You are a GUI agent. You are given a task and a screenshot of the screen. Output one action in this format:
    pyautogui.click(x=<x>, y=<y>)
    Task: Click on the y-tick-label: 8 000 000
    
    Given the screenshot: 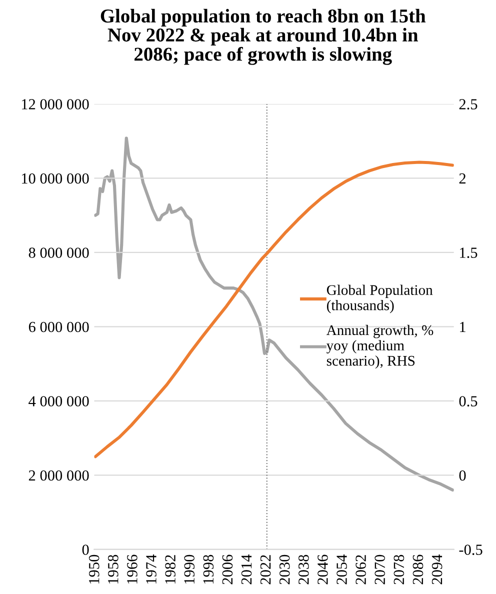 What is the action you would take?
    pyautogui.click(x=58, y=253)
    